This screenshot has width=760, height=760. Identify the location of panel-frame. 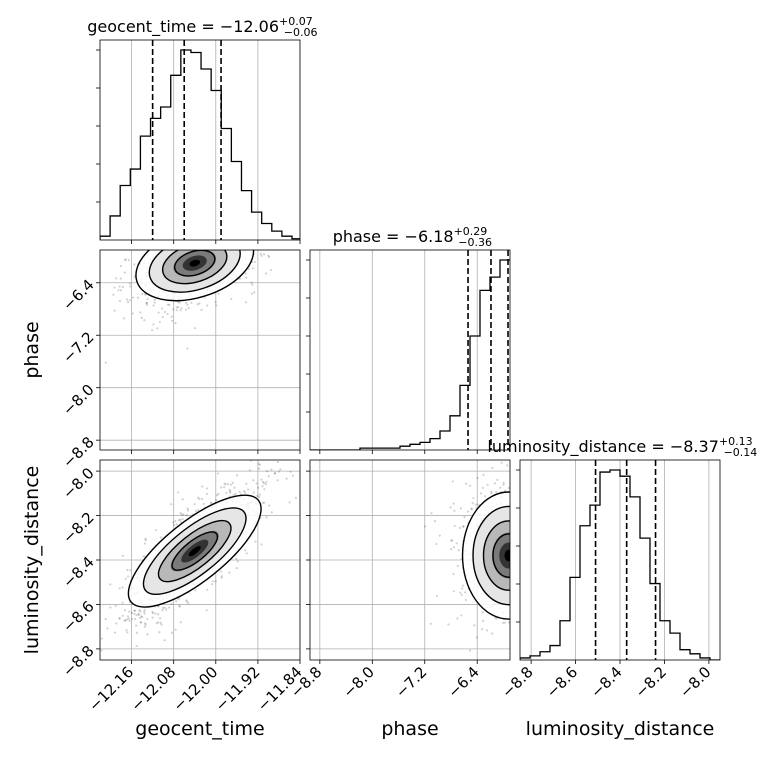
(200, 350).